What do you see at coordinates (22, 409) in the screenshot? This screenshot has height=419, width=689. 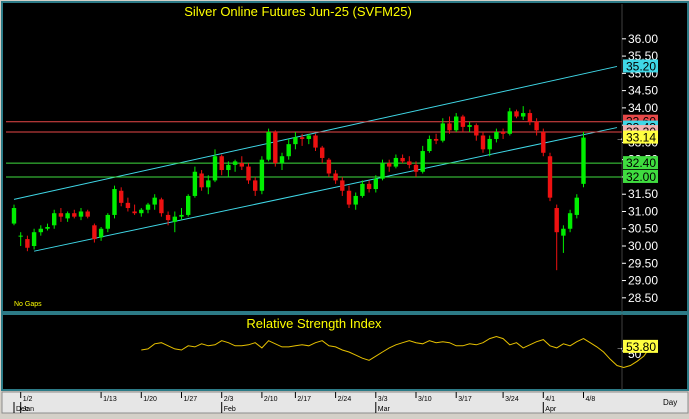 I see `month-label: Dec` at bounding box center [22, 409].